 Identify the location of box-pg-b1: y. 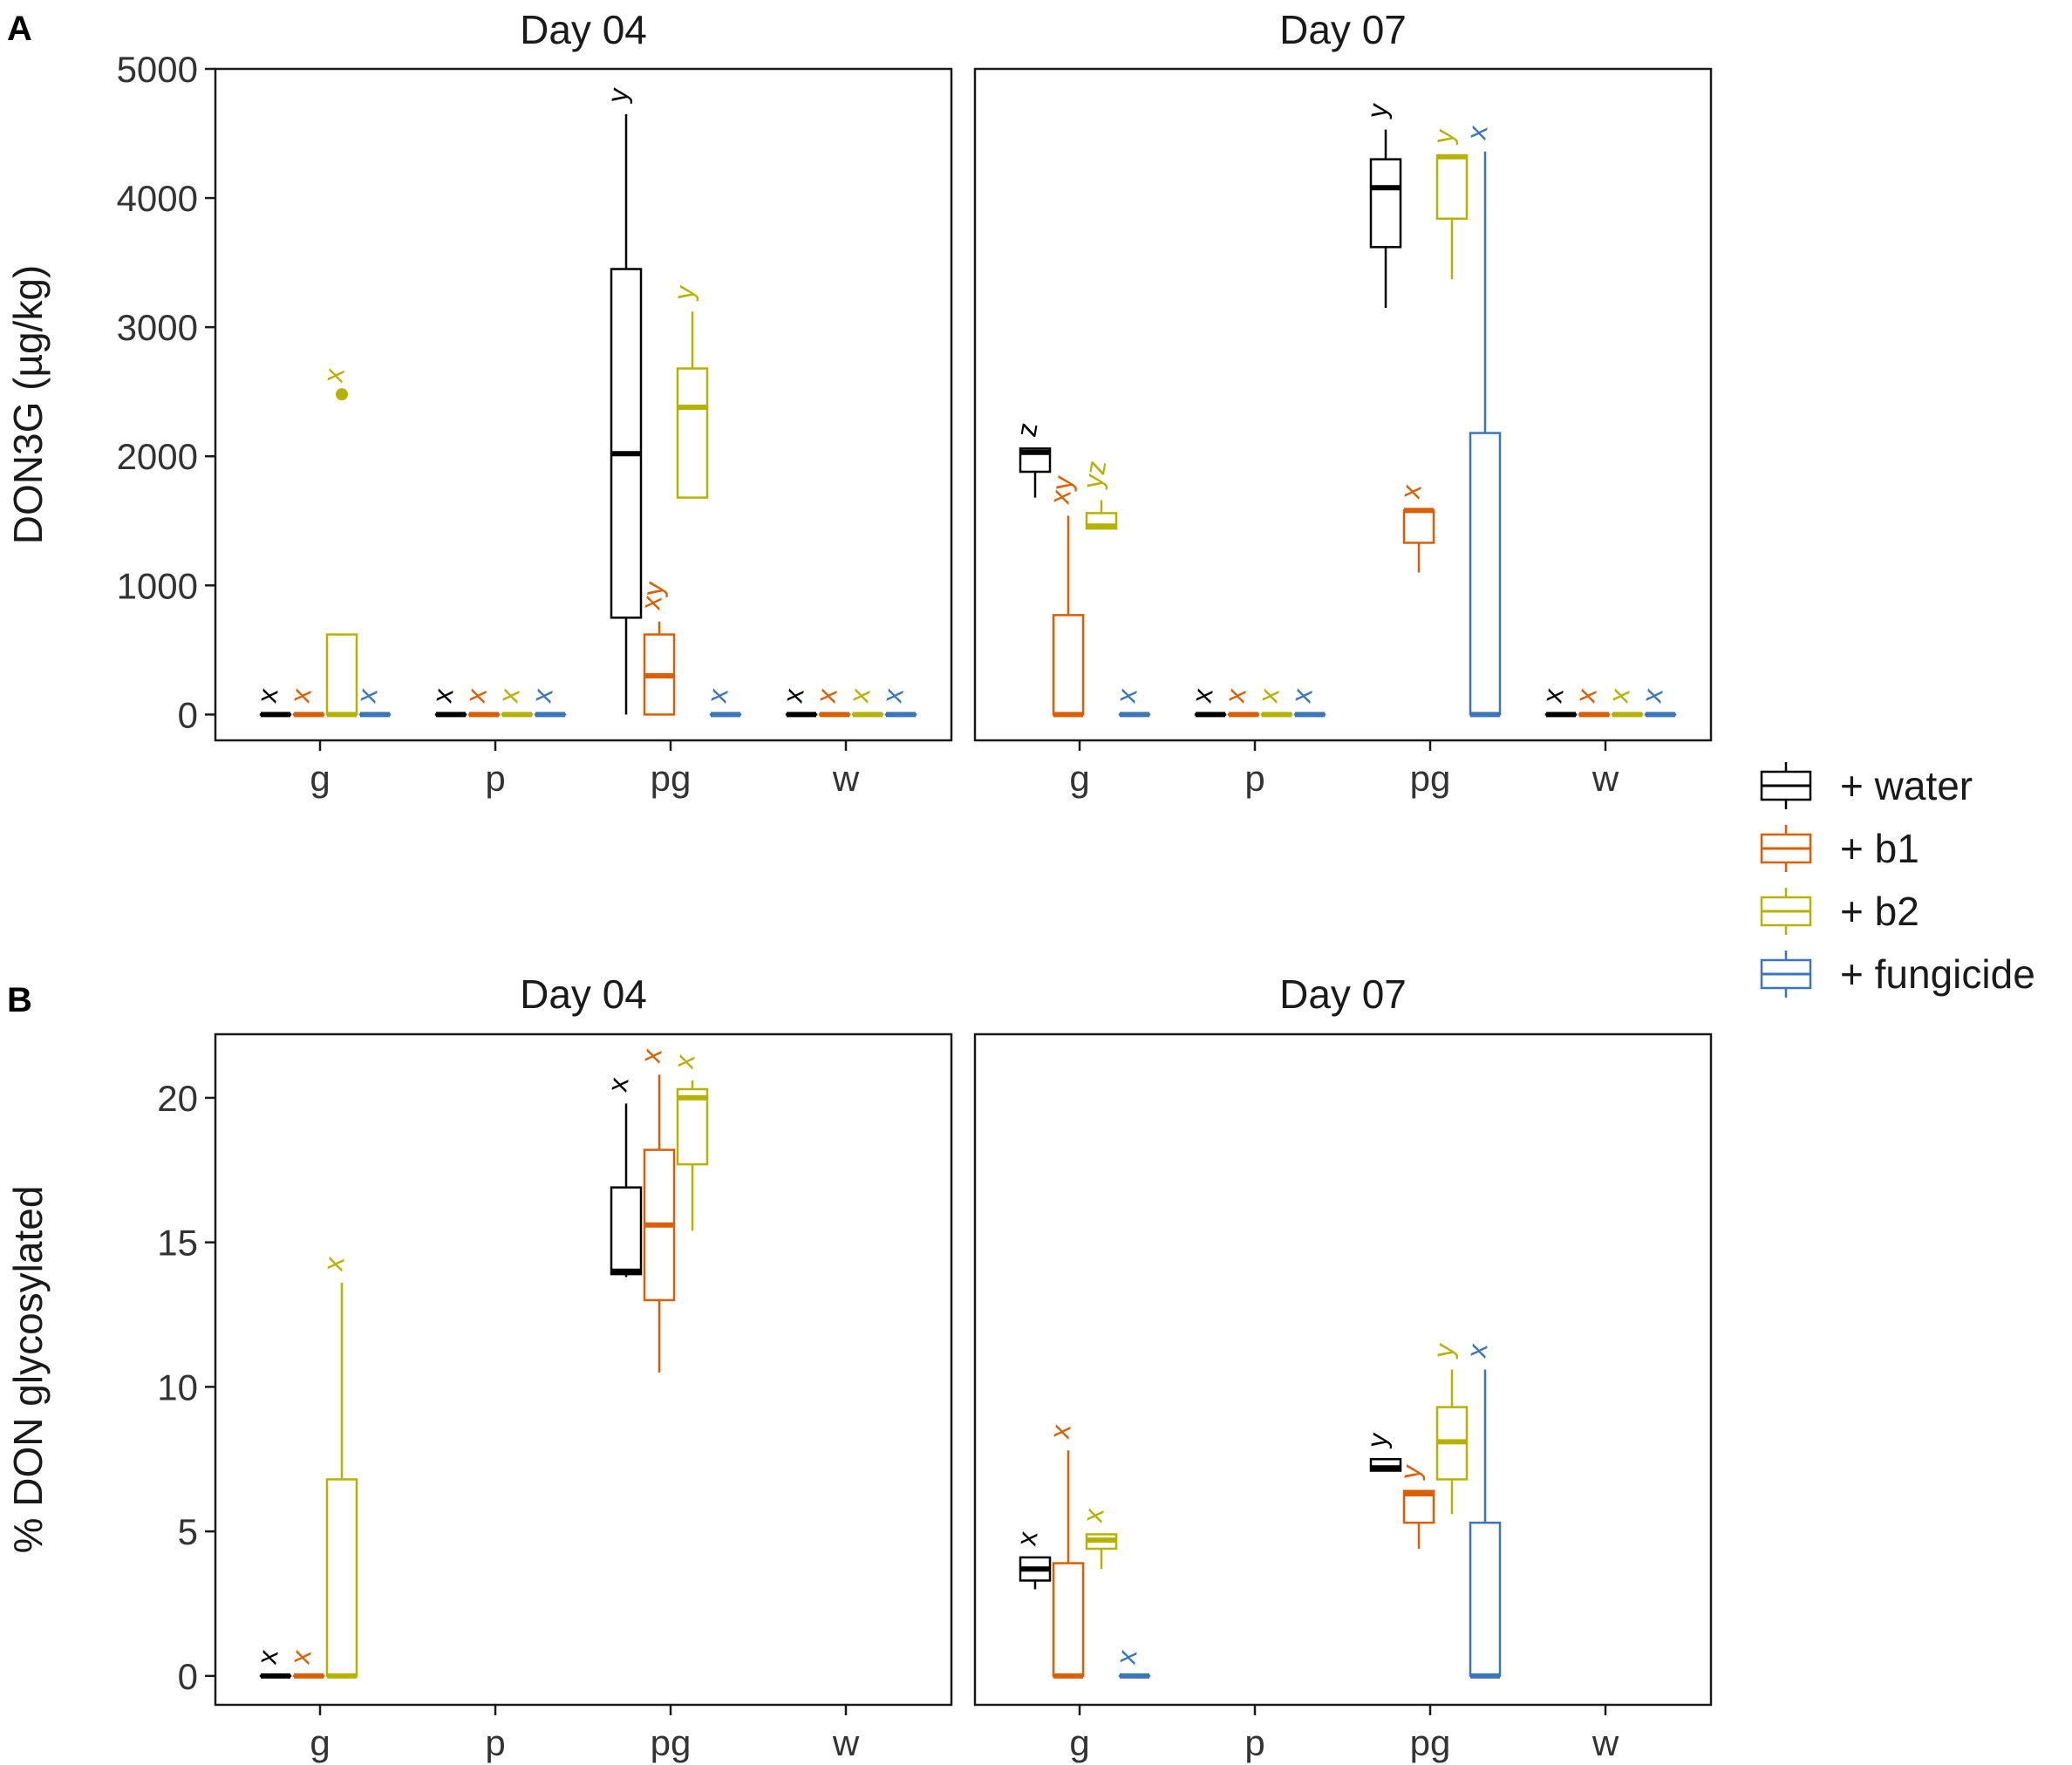
(1414, 1506).